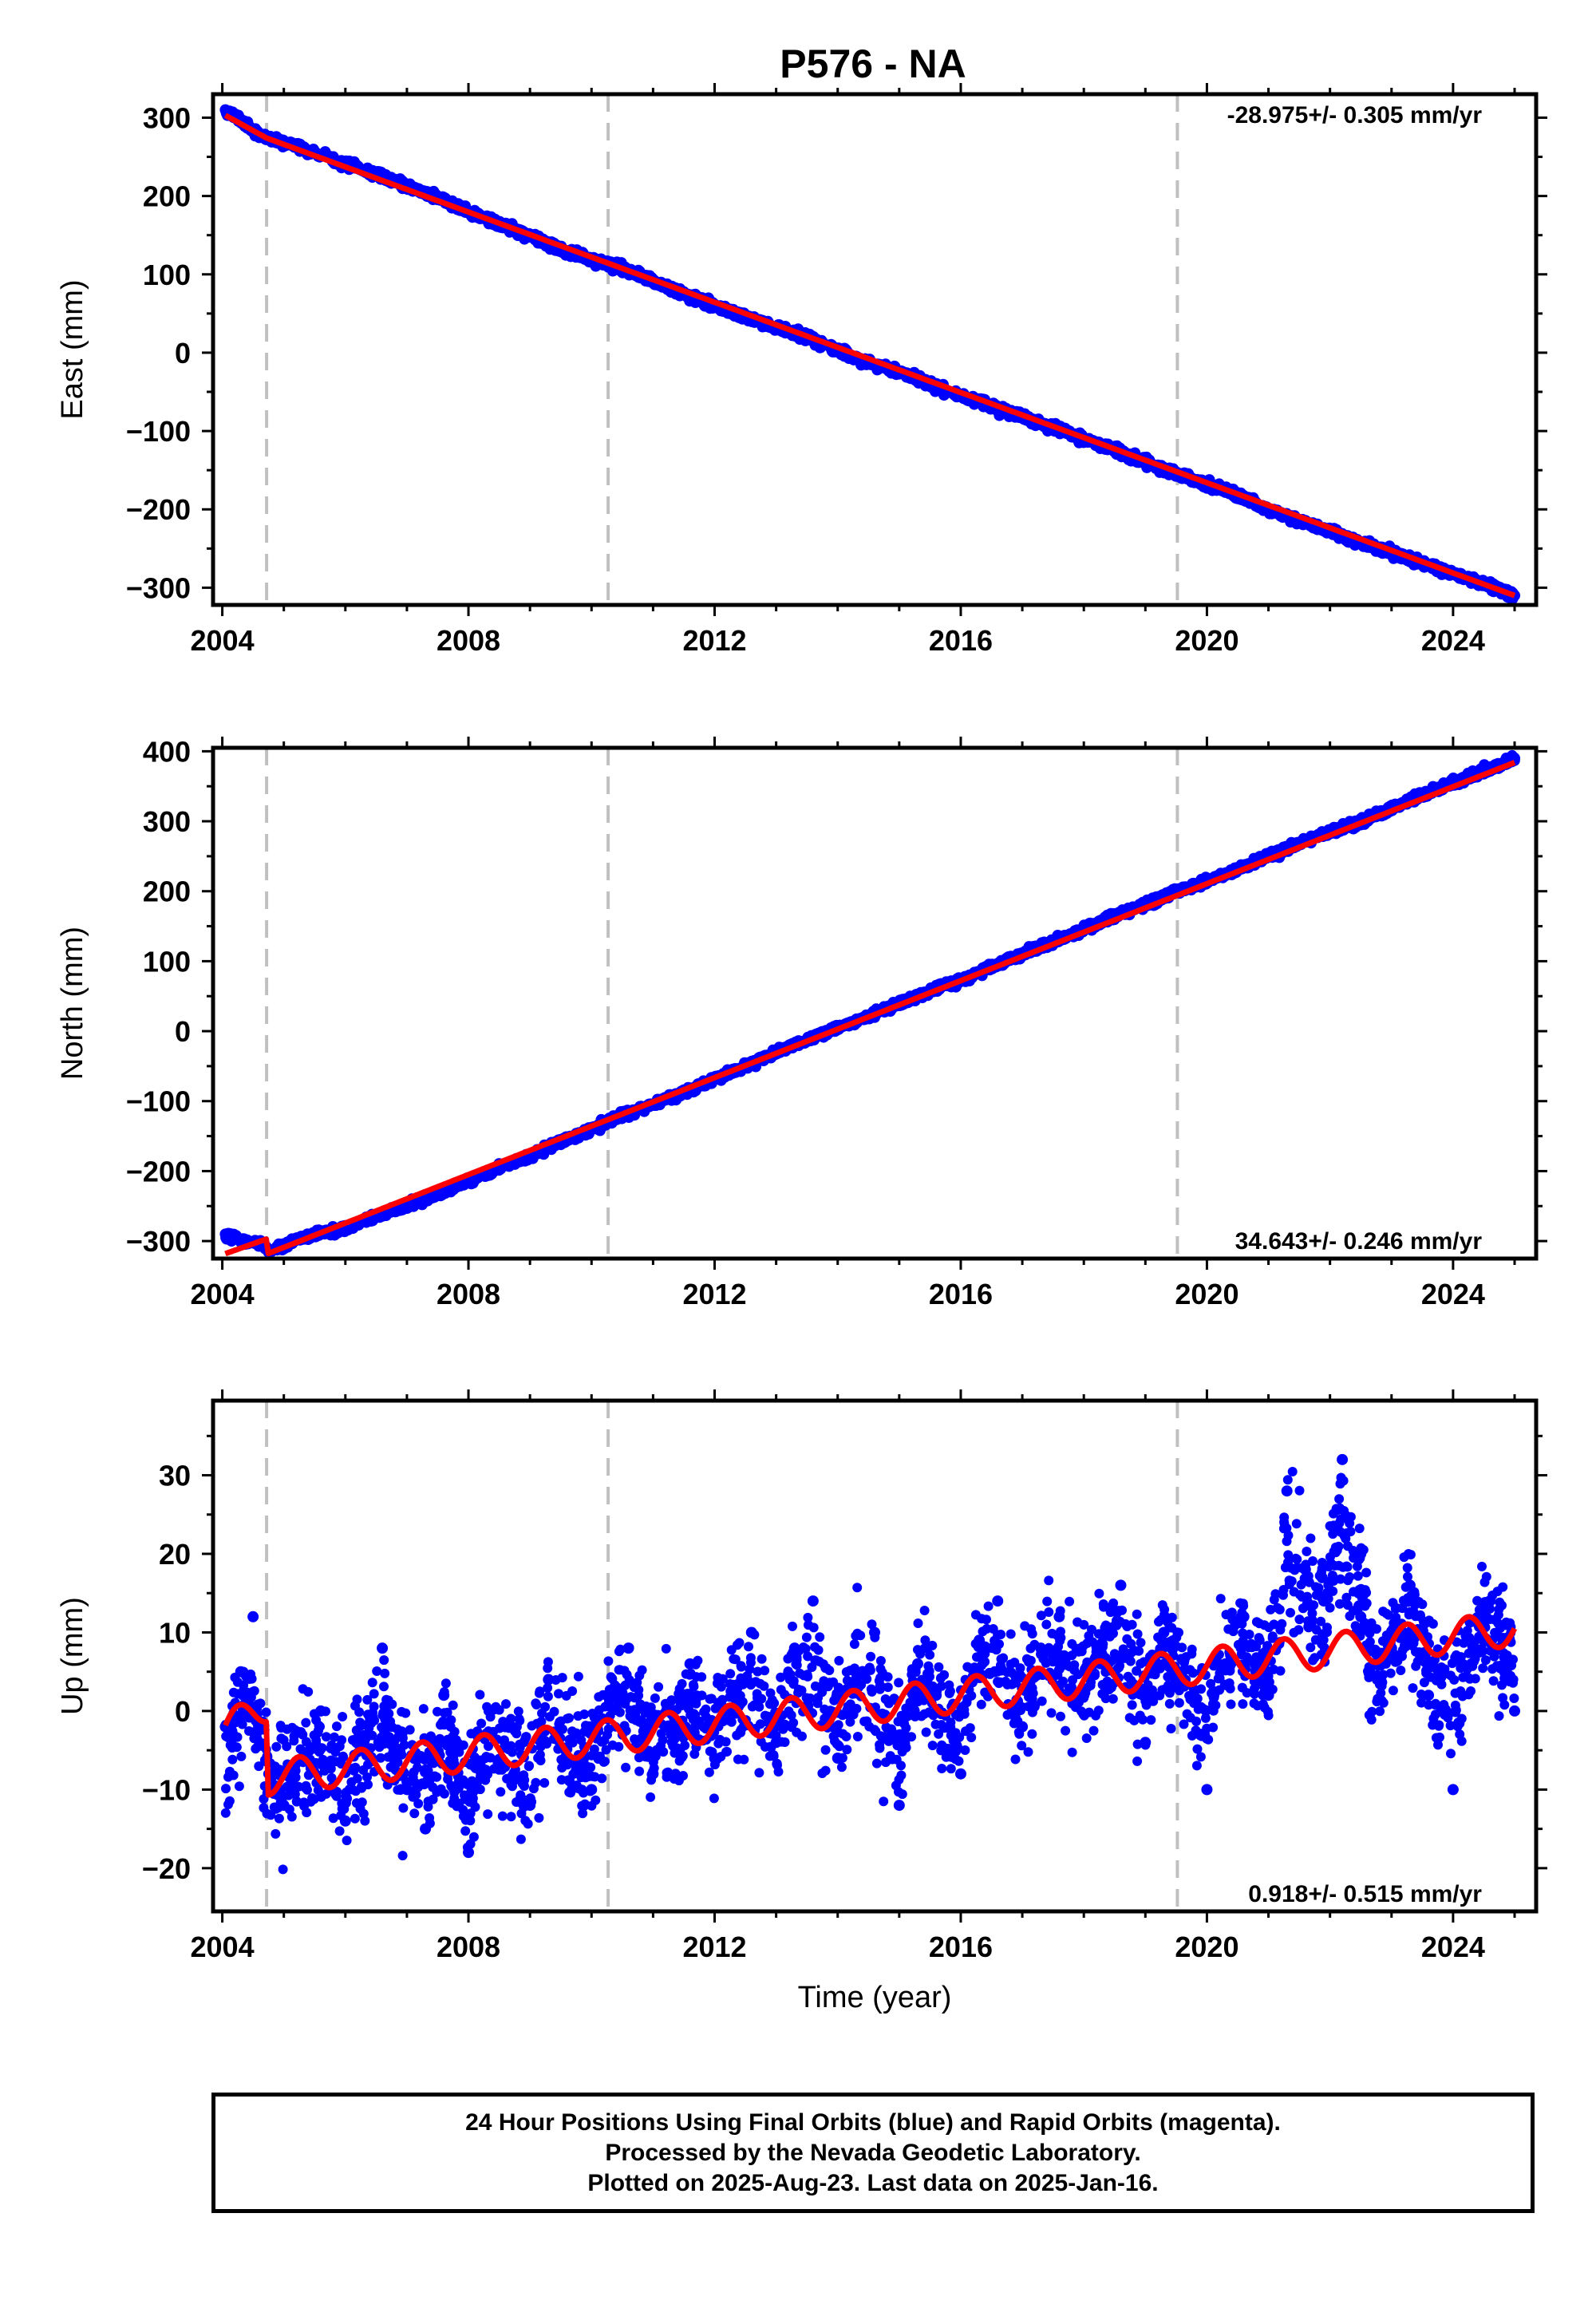  What do you see at coordinates (158, 432) in the screenshot?
I see `east-y-tick-label: −100` at bounding box center [158, 432].